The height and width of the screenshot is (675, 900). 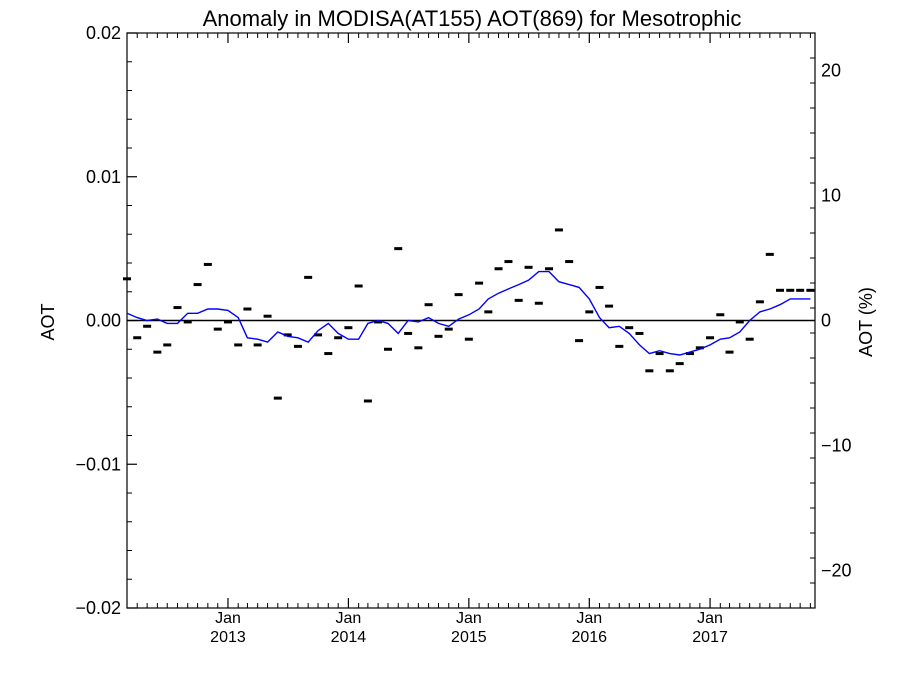 I want to click on x-tick-label-year: 2014, so click(x=349, y=637).